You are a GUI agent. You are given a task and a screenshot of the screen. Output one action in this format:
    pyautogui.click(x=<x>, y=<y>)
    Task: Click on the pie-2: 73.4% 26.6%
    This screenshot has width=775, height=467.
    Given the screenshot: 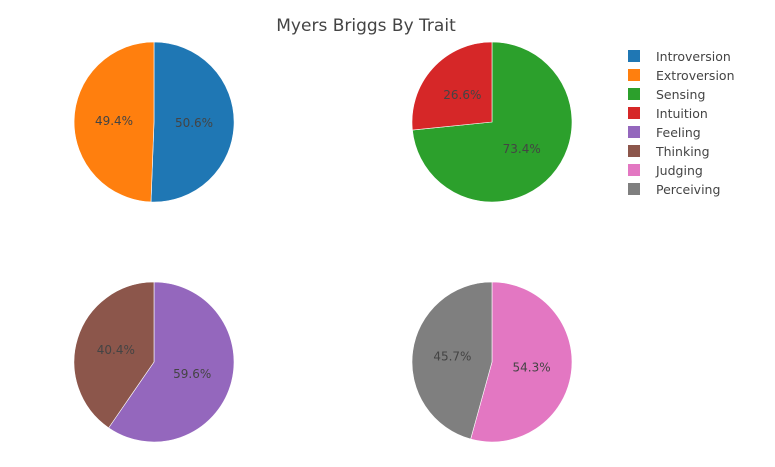 What is the action you would take?
    pyautogui.click(x=492, y=122)
    